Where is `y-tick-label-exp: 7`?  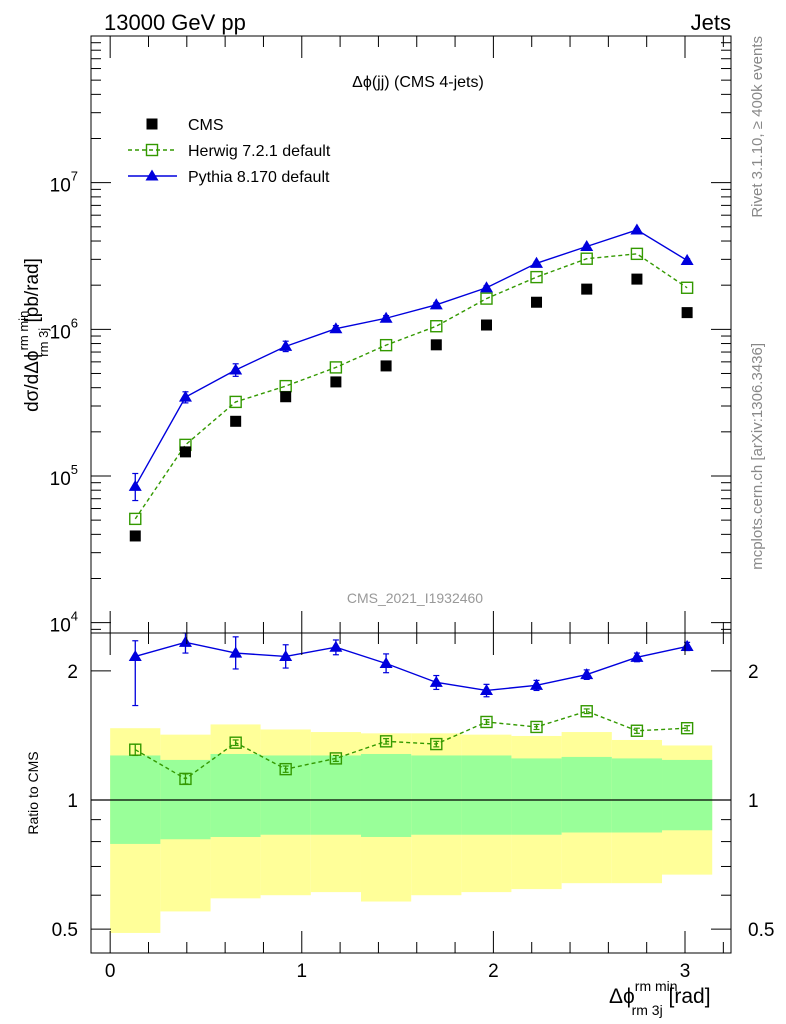
y-tick-label-exp: 7 is located at coordinates (74, 176).